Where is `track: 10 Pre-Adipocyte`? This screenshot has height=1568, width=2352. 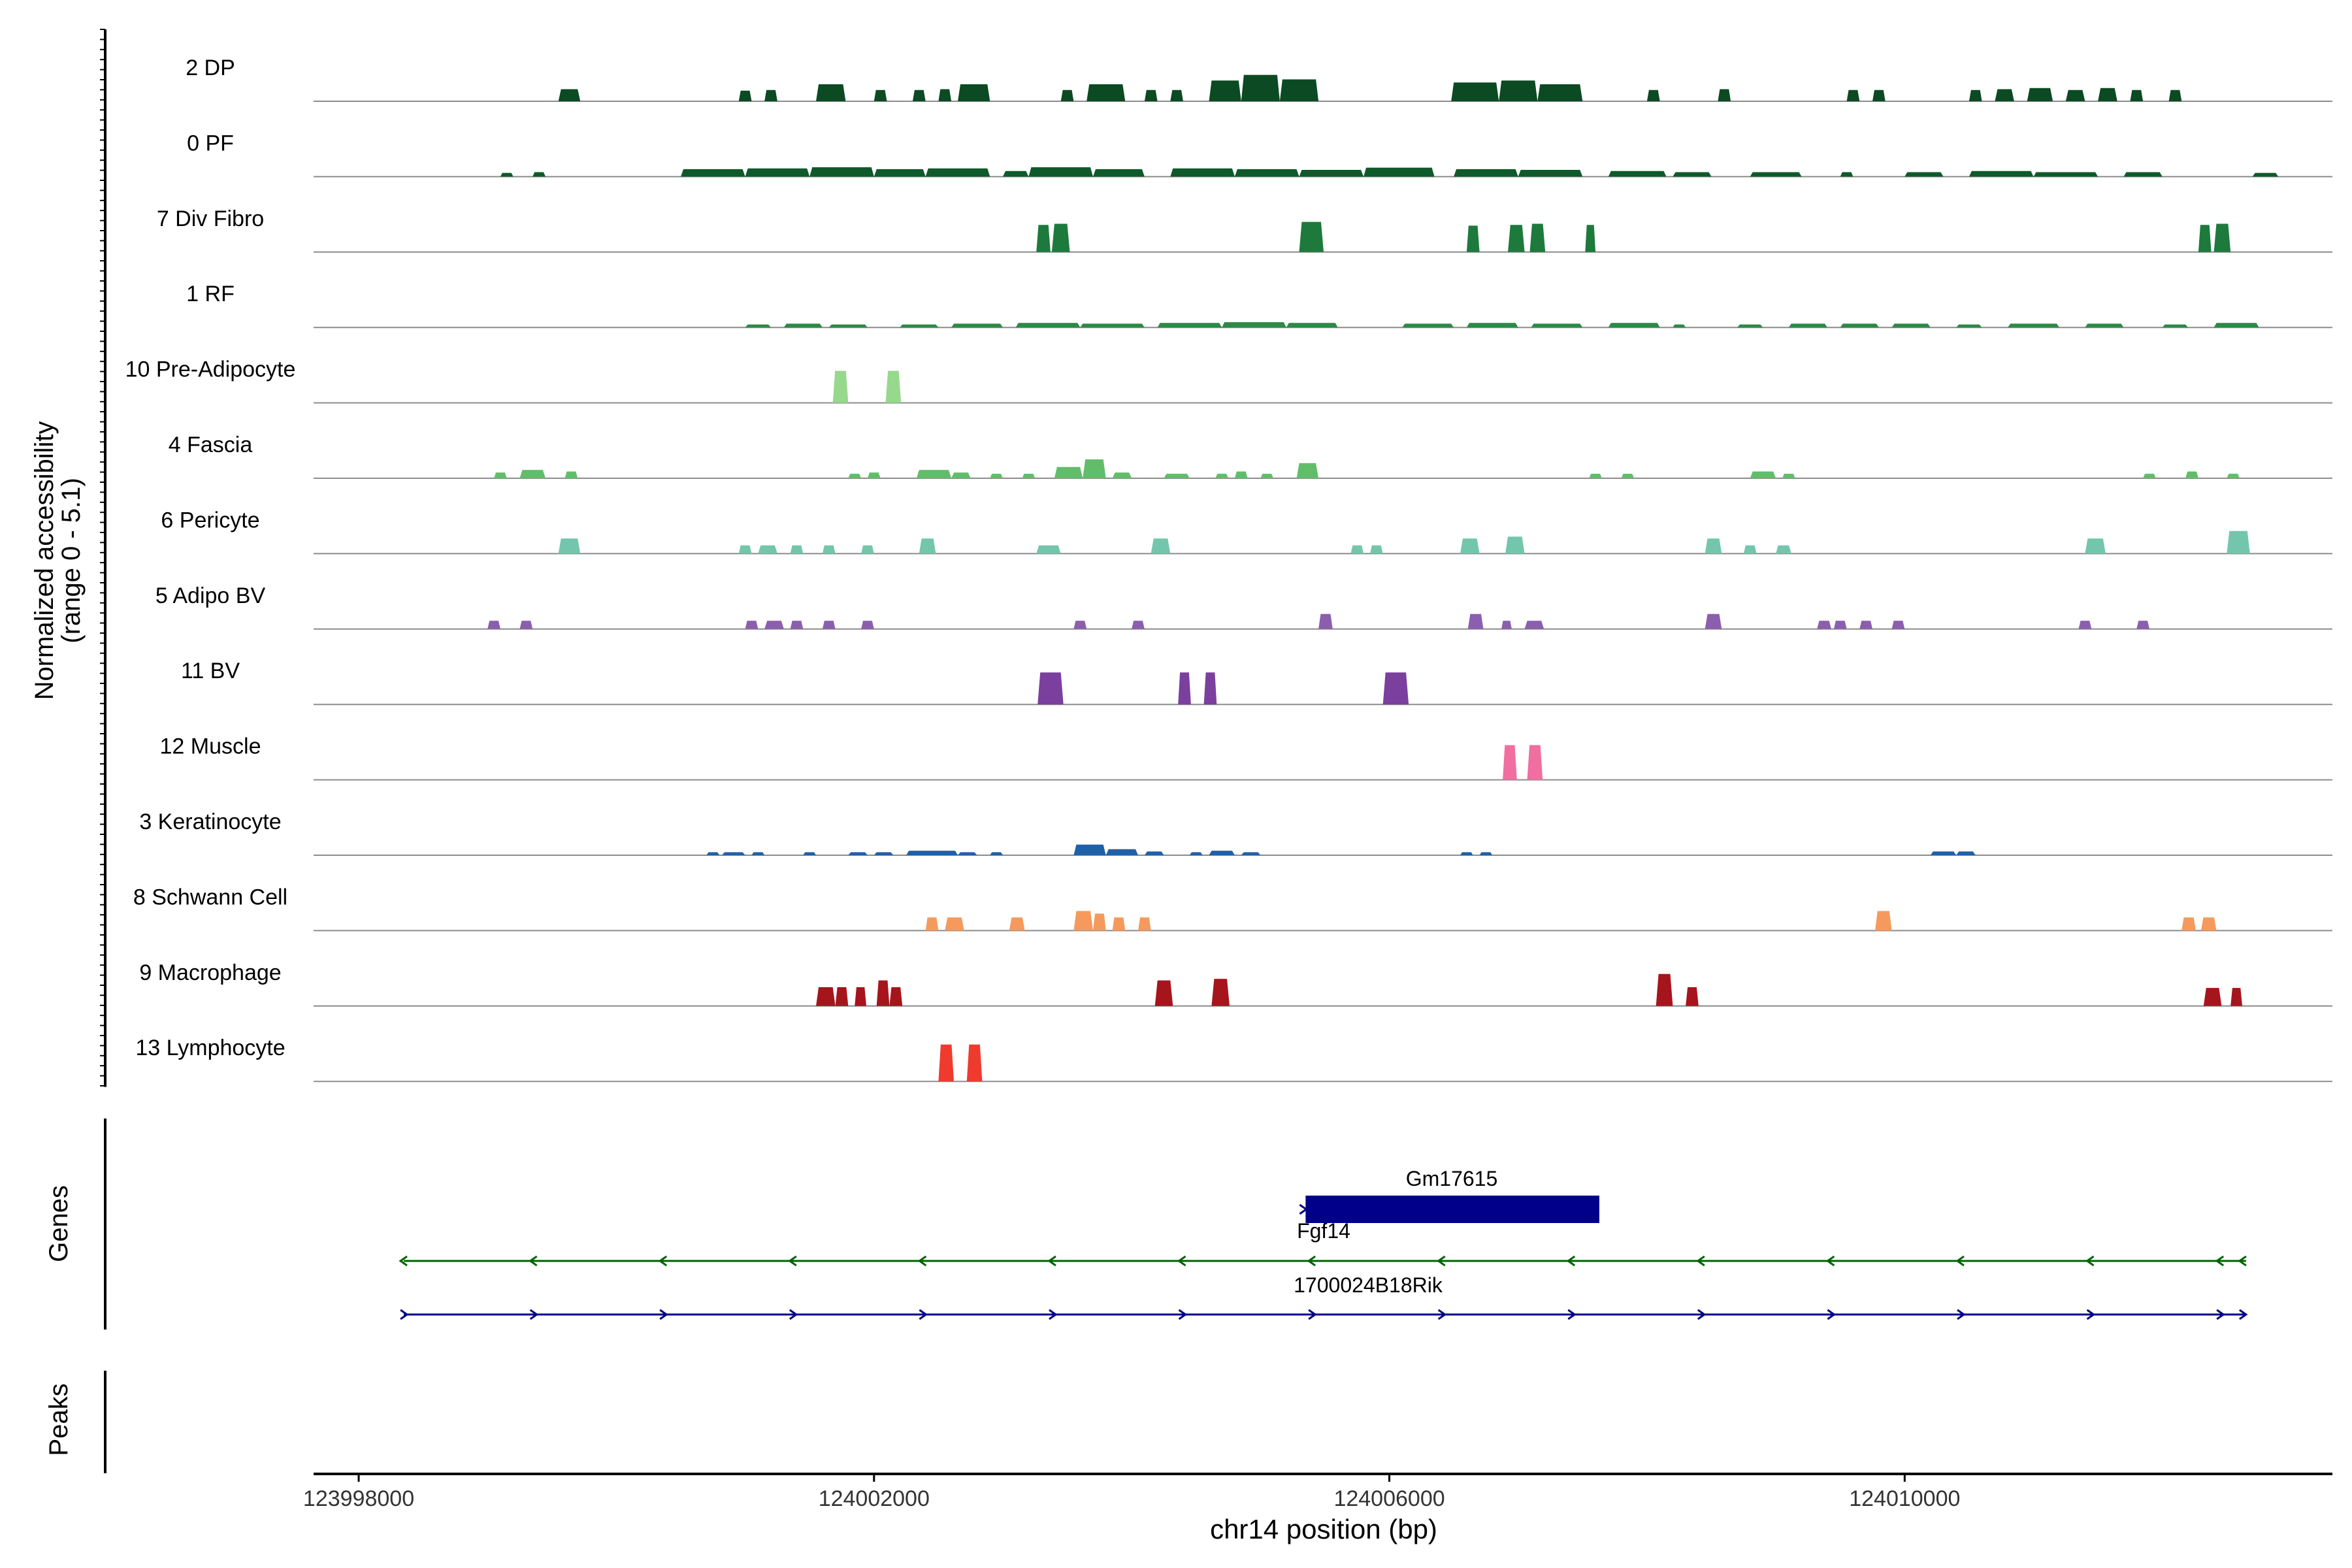 track: 10 Pre-Adipocyte is located at coordinates (1228, 380).